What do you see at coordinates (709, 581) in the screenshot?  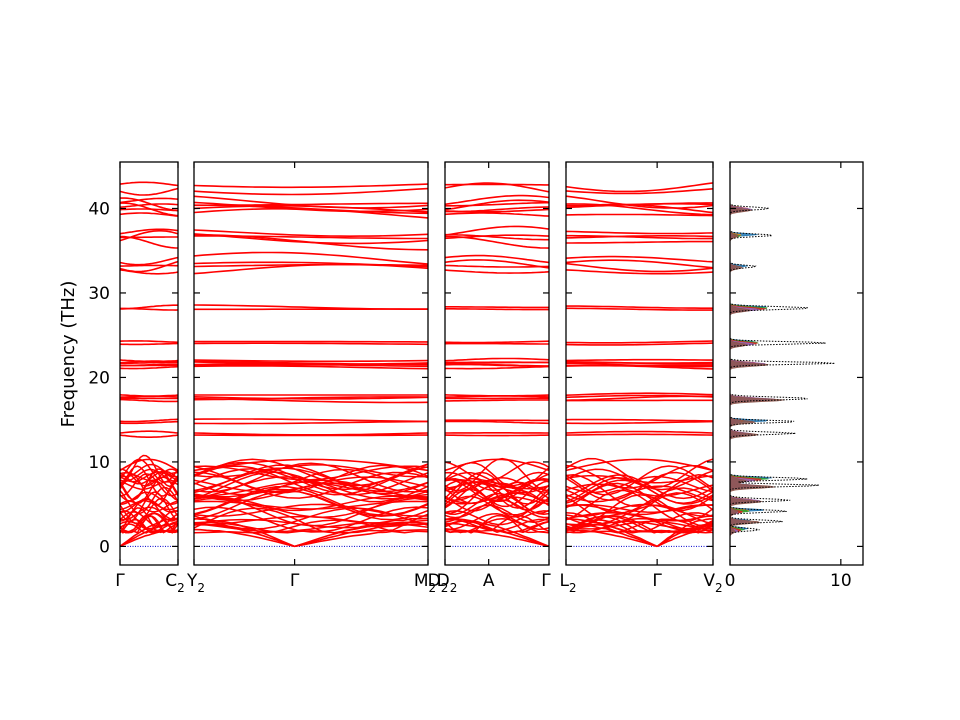 I see `k-point-label-main: V` at bounding box center [709, 581].